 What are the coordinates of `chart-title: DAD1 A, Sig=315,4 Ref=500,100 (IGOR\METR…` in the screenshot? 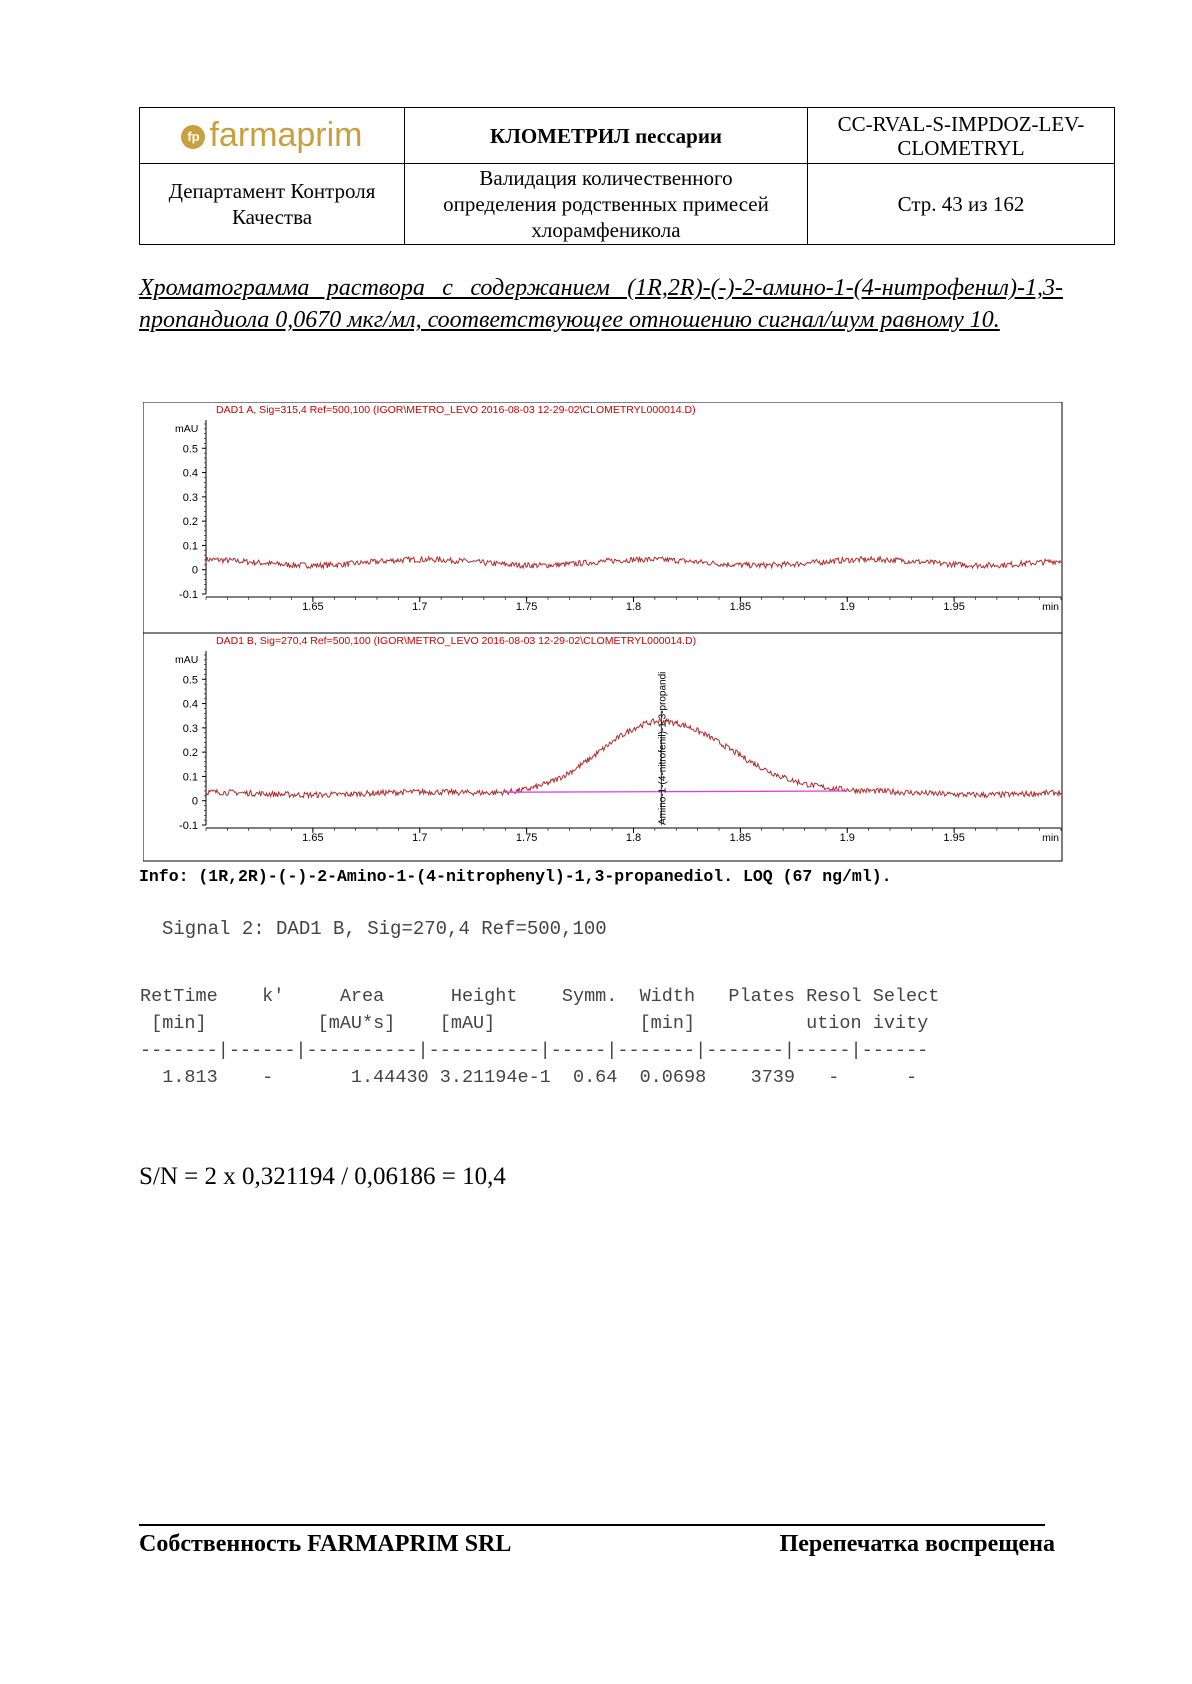 It's located at (456, 410).